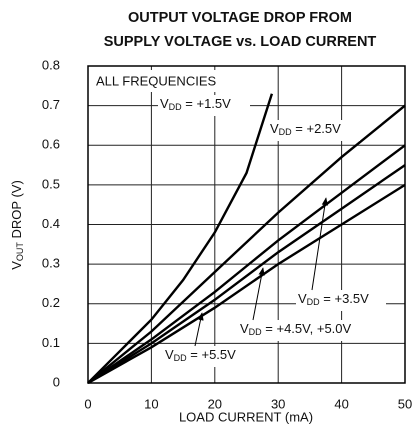 The width and height of the screenshot is (416, 447). What do you see at coordinates (51, 263) in the screenshot?
I see `y-tick-label: 0.3` at bounding box center [51, 263].